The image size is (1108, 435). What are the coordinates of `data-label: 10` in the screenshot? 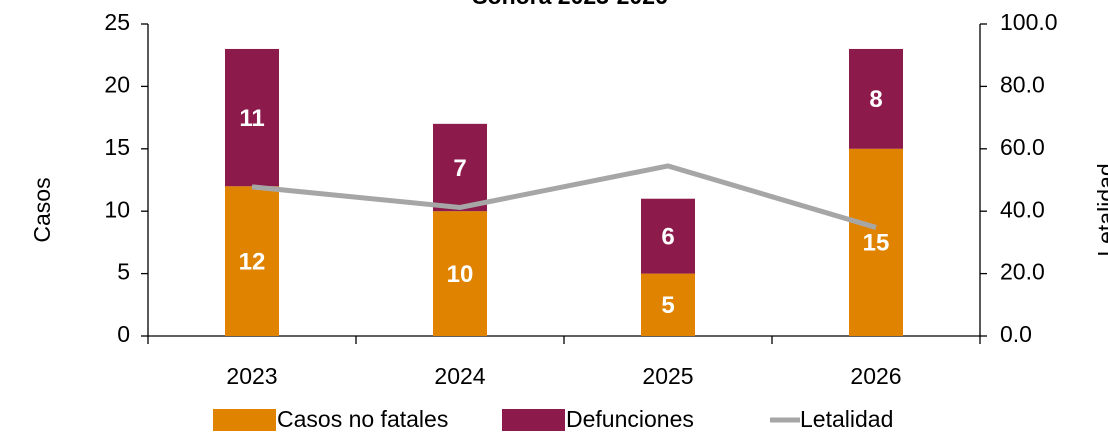 It's located at (460, 274).